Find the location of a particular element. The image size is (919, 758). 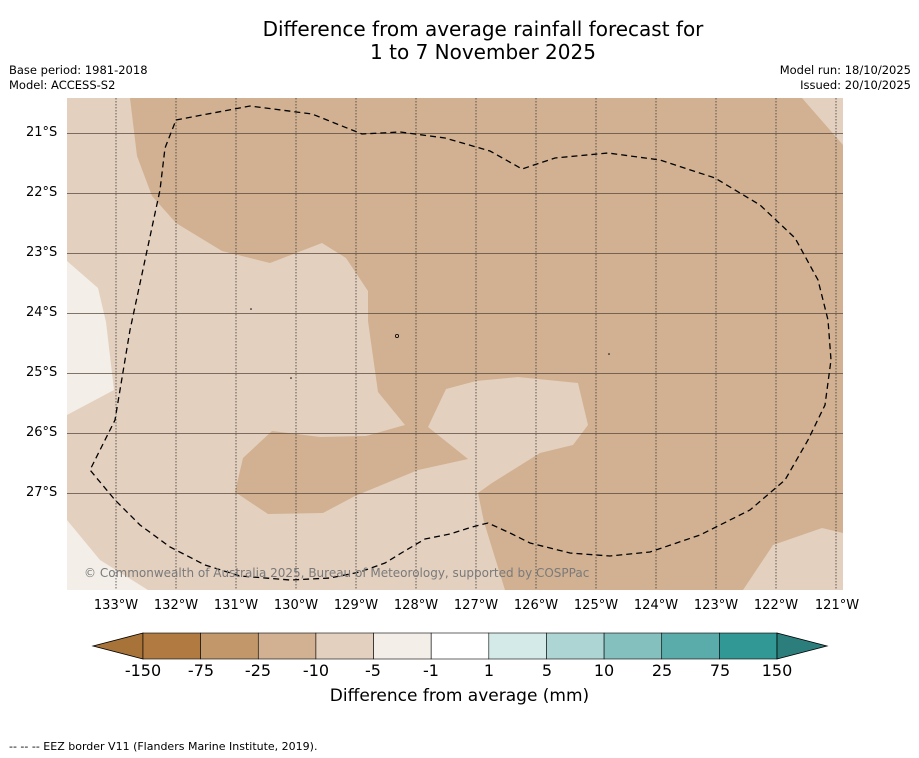

colorbar-segments is located at coordinates (460, 646).